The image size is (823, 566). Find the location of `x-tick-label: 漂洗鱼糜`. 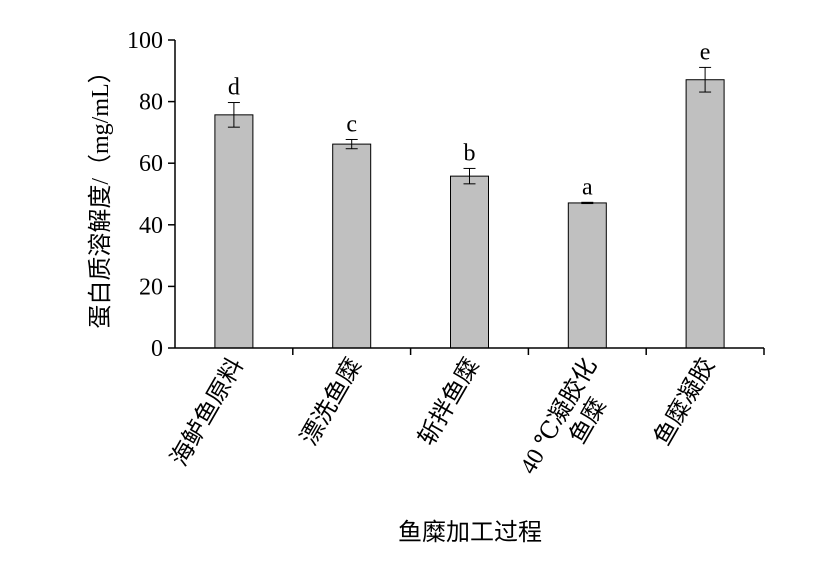

x-tick-label: 漂洗鱼糜 is located at coordinates (331, 402).